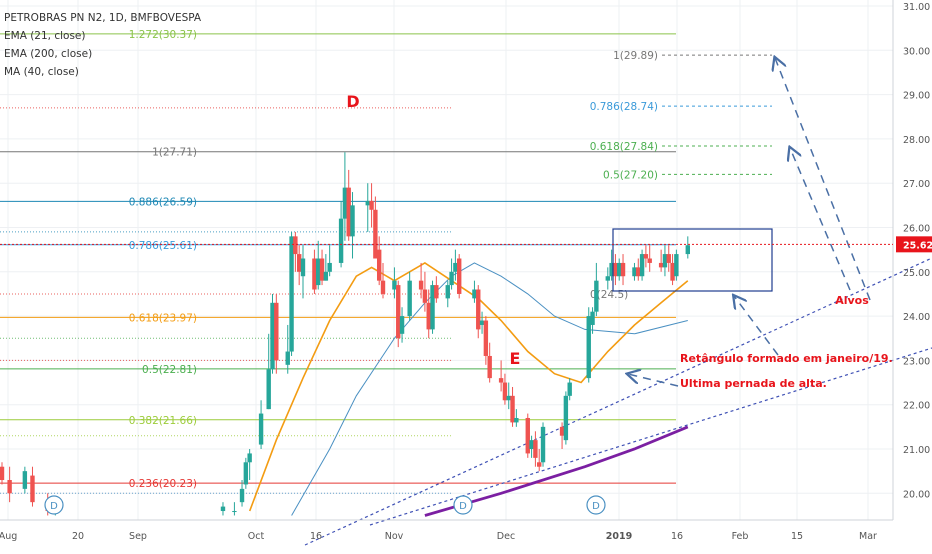 Image resolution: width=932 pixels, height=554 pixels. Describe the element at coordinates (41, 72) in the screenshot. I see `indicator-ma40: MA (40, close)` at that location.